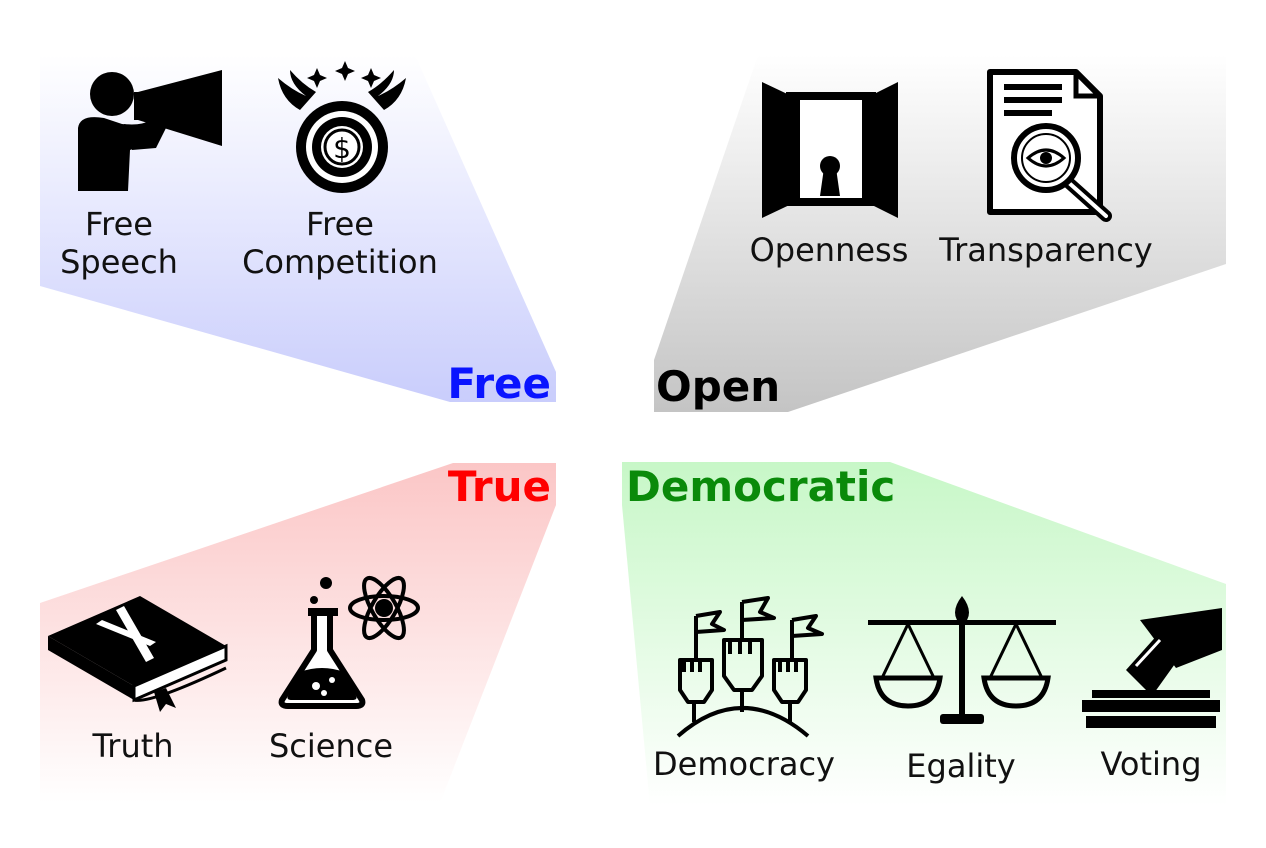 This screenshot has height=848, width=1266. What do you see at coordinates (119, 262) in the screenshot?
I see `free-speech-label-line2: Speech` at bounding box center [119, 262].